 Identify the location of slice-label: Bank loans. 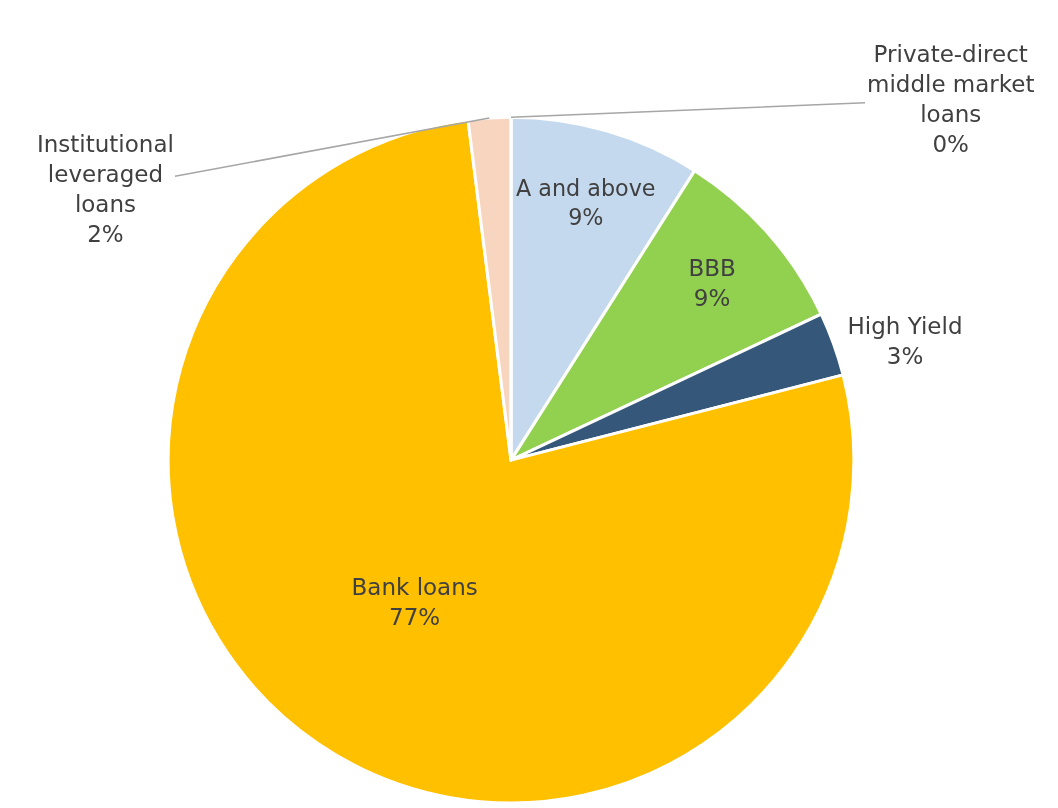
(414, 586).